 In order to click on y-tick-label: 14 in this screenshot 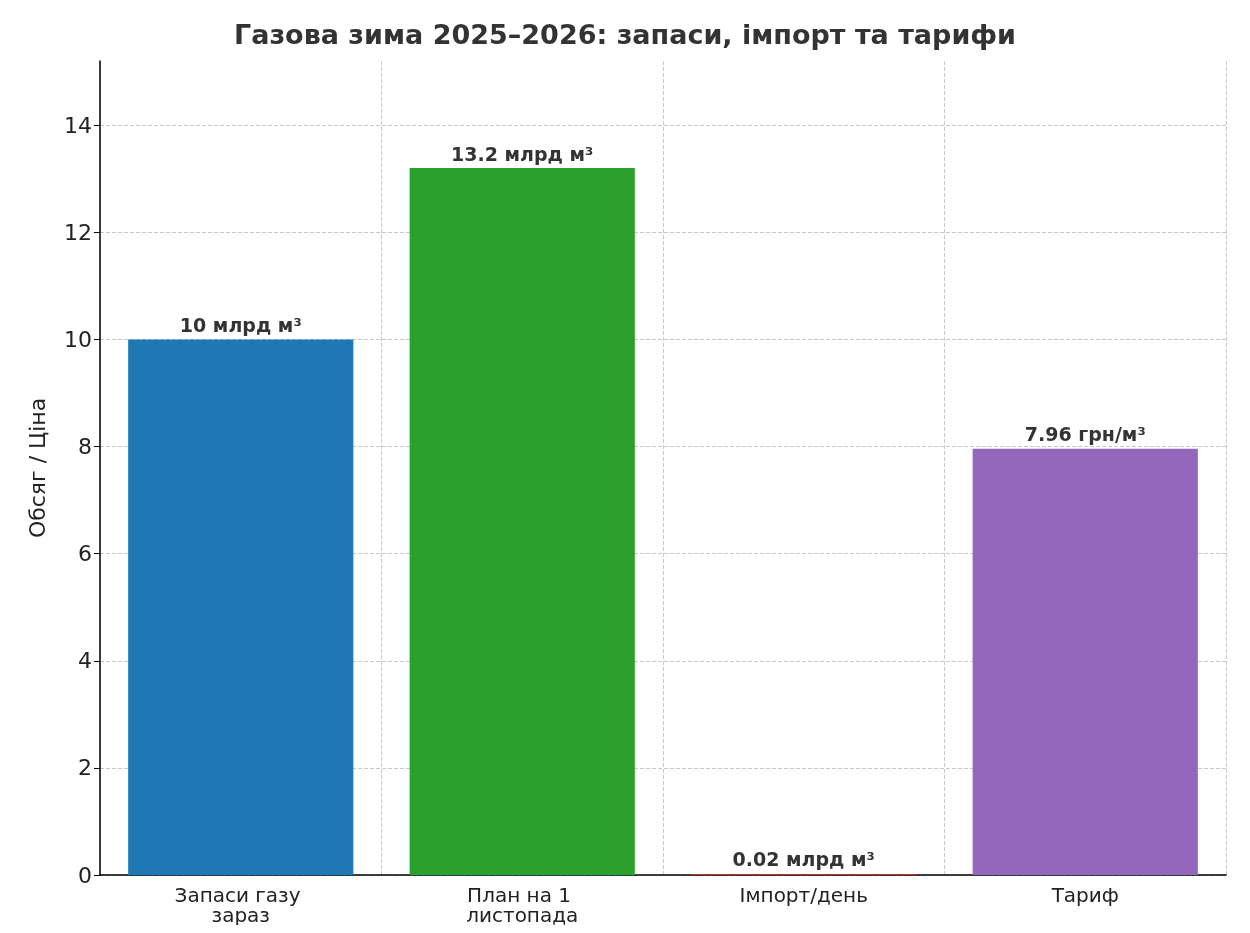, I will do `click(78, 125)`.